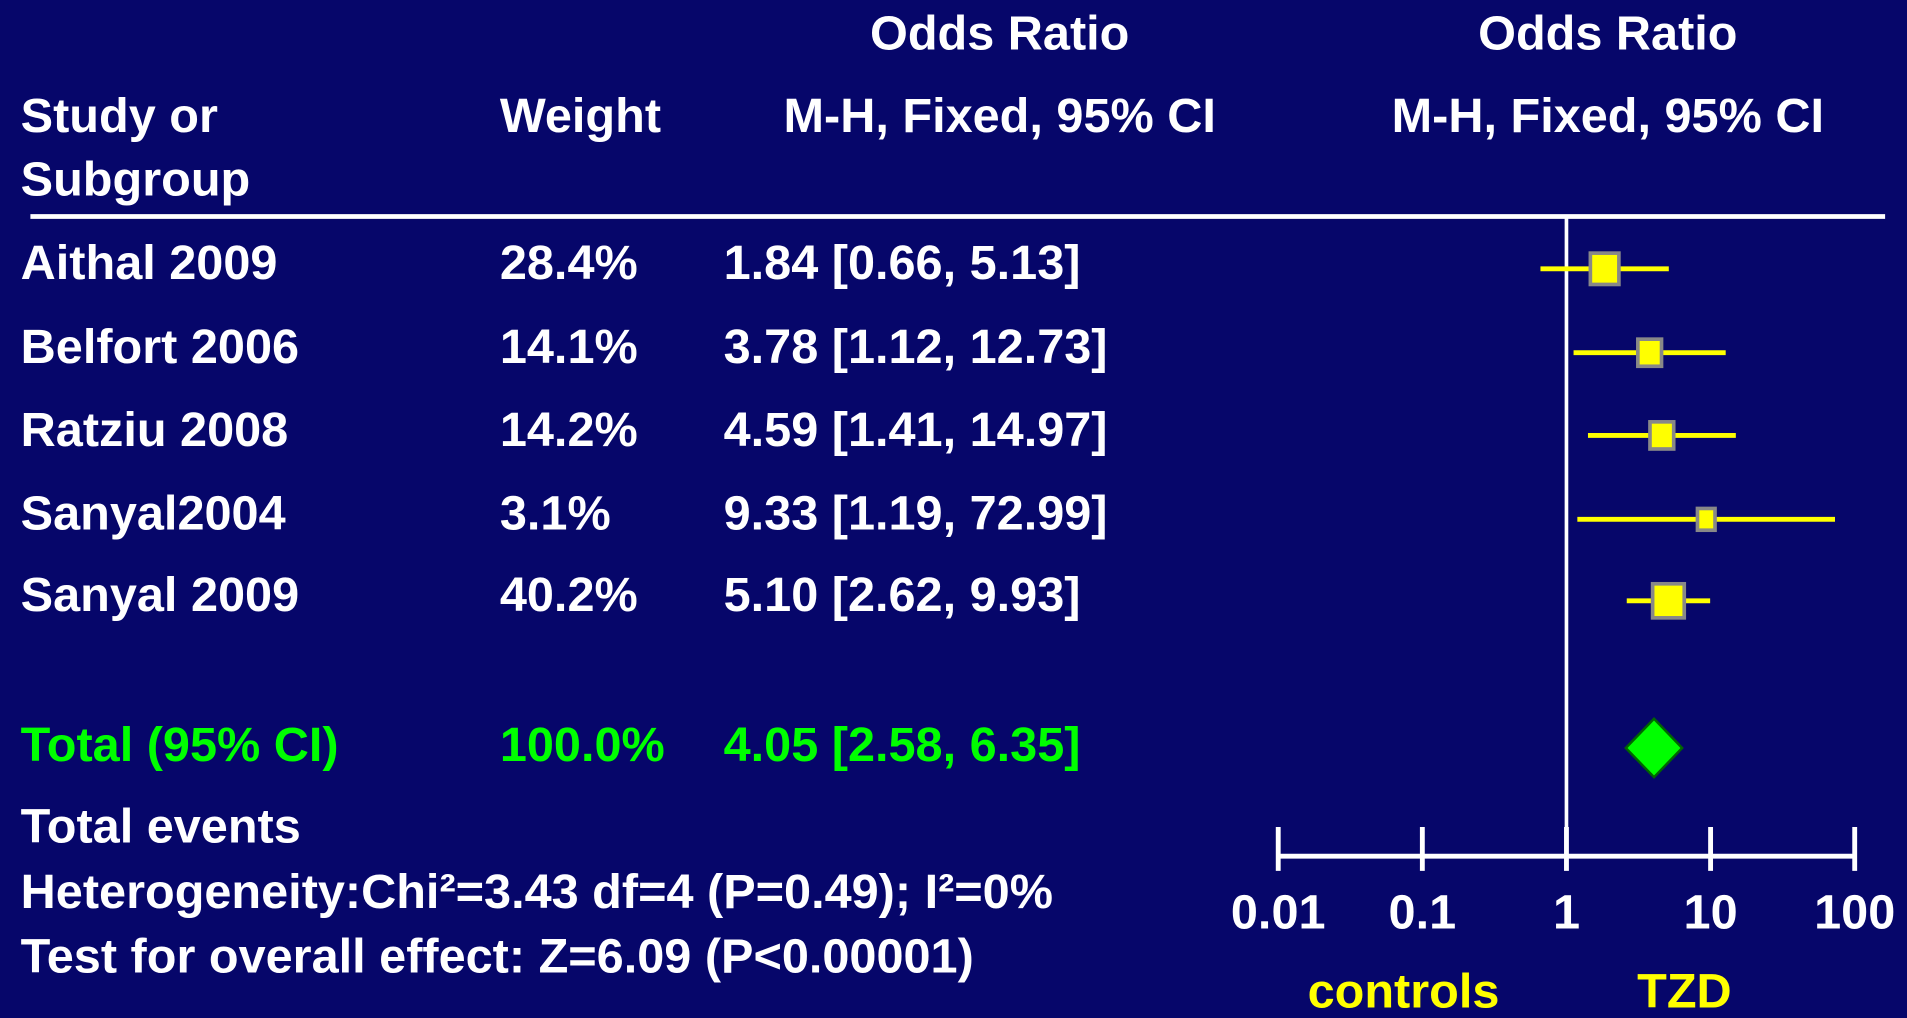 This screenshot has width=1907, height=1018. Describe the element at coordinates (569, 595) in the screenshot. I see `weight: 40.2%` at that location.